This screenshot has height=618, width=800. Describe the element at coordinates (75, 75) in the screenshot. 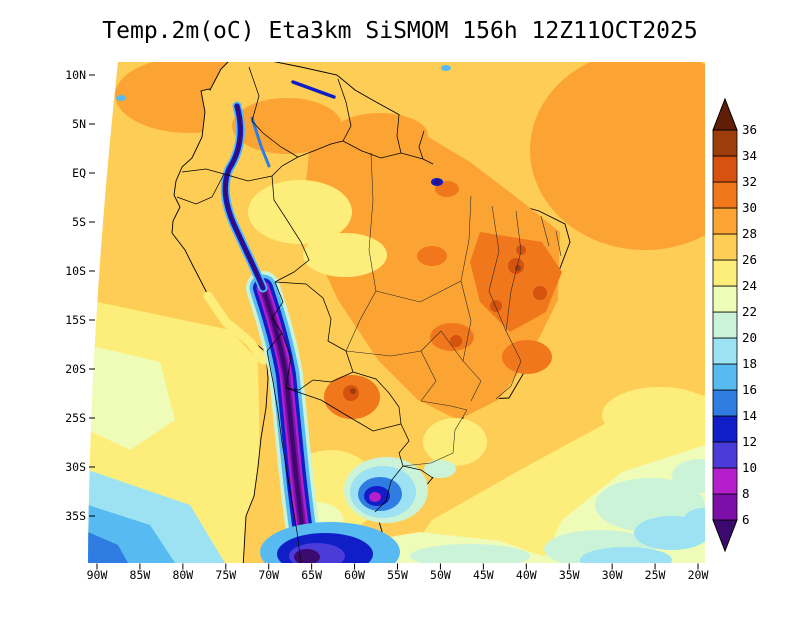

I see `lat-label-10N: 10N` at that location.